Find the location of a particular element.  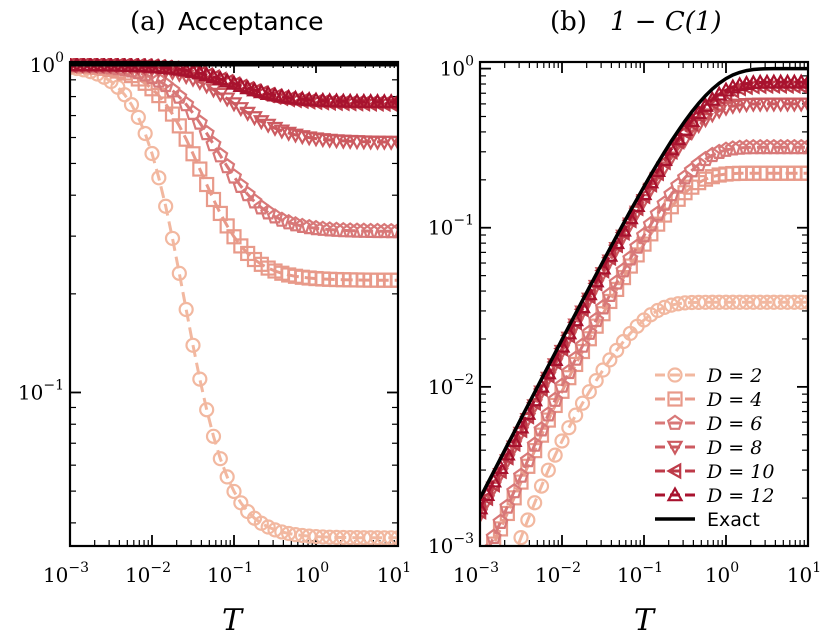

legend-label: D = 10 is located at coordinates (740, 472).